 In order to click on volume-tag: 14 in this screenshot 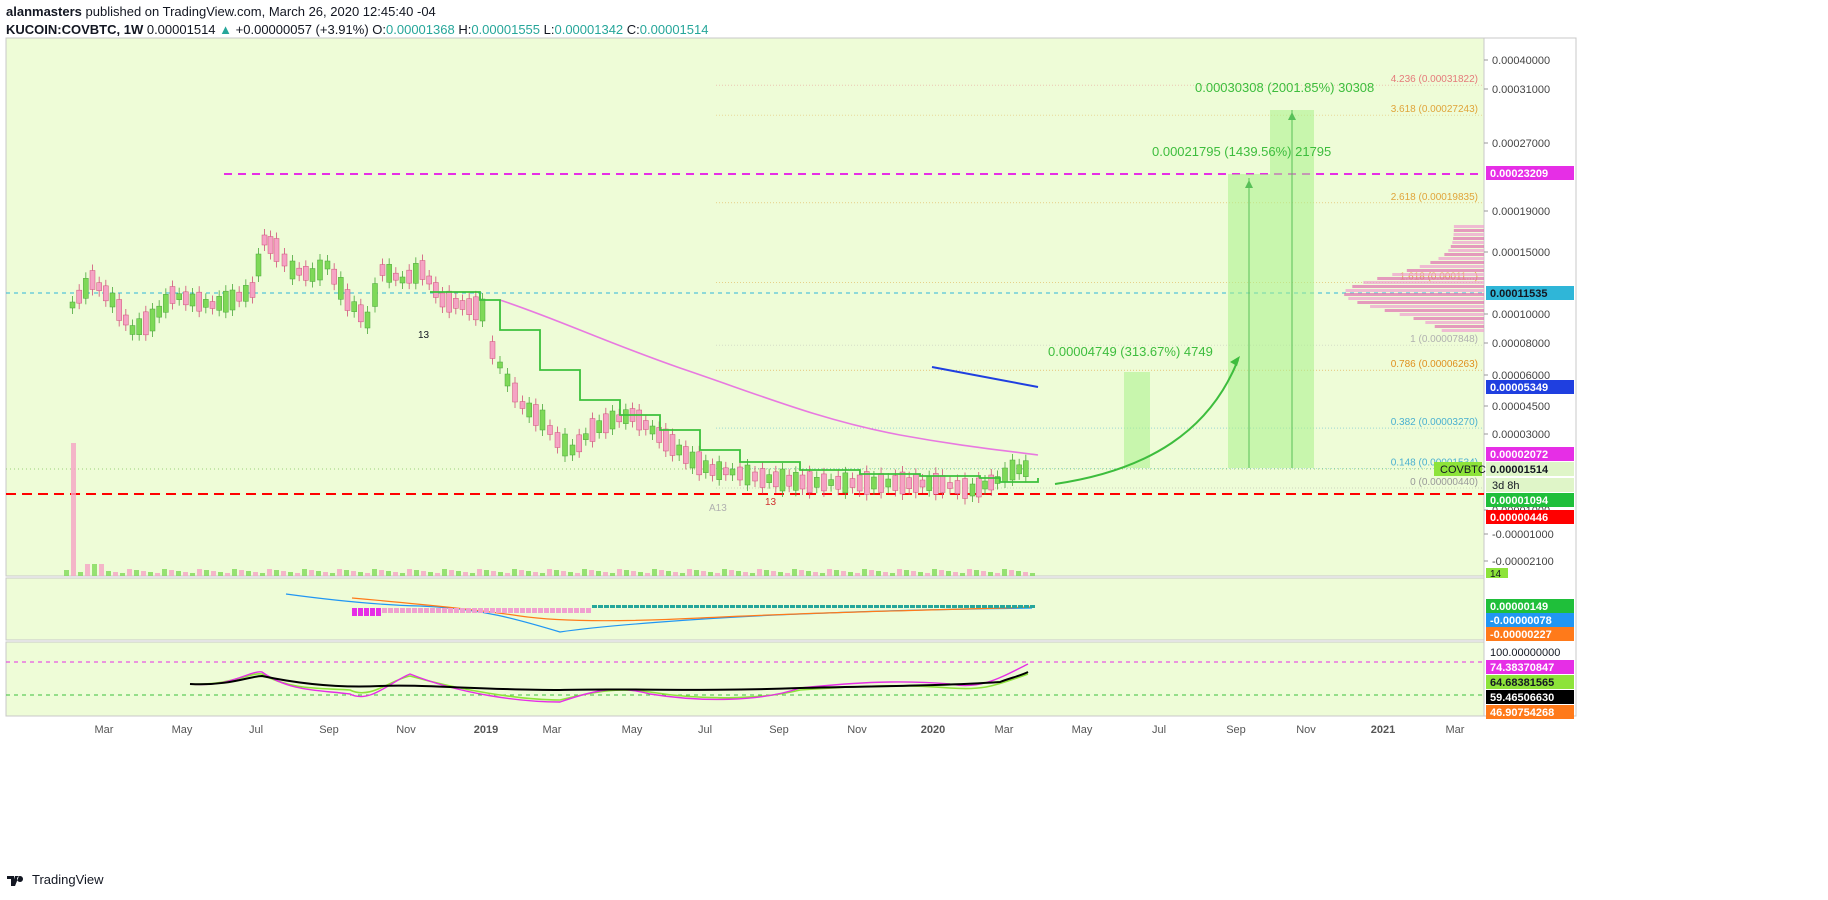, I will do `click(1496, 574)`.